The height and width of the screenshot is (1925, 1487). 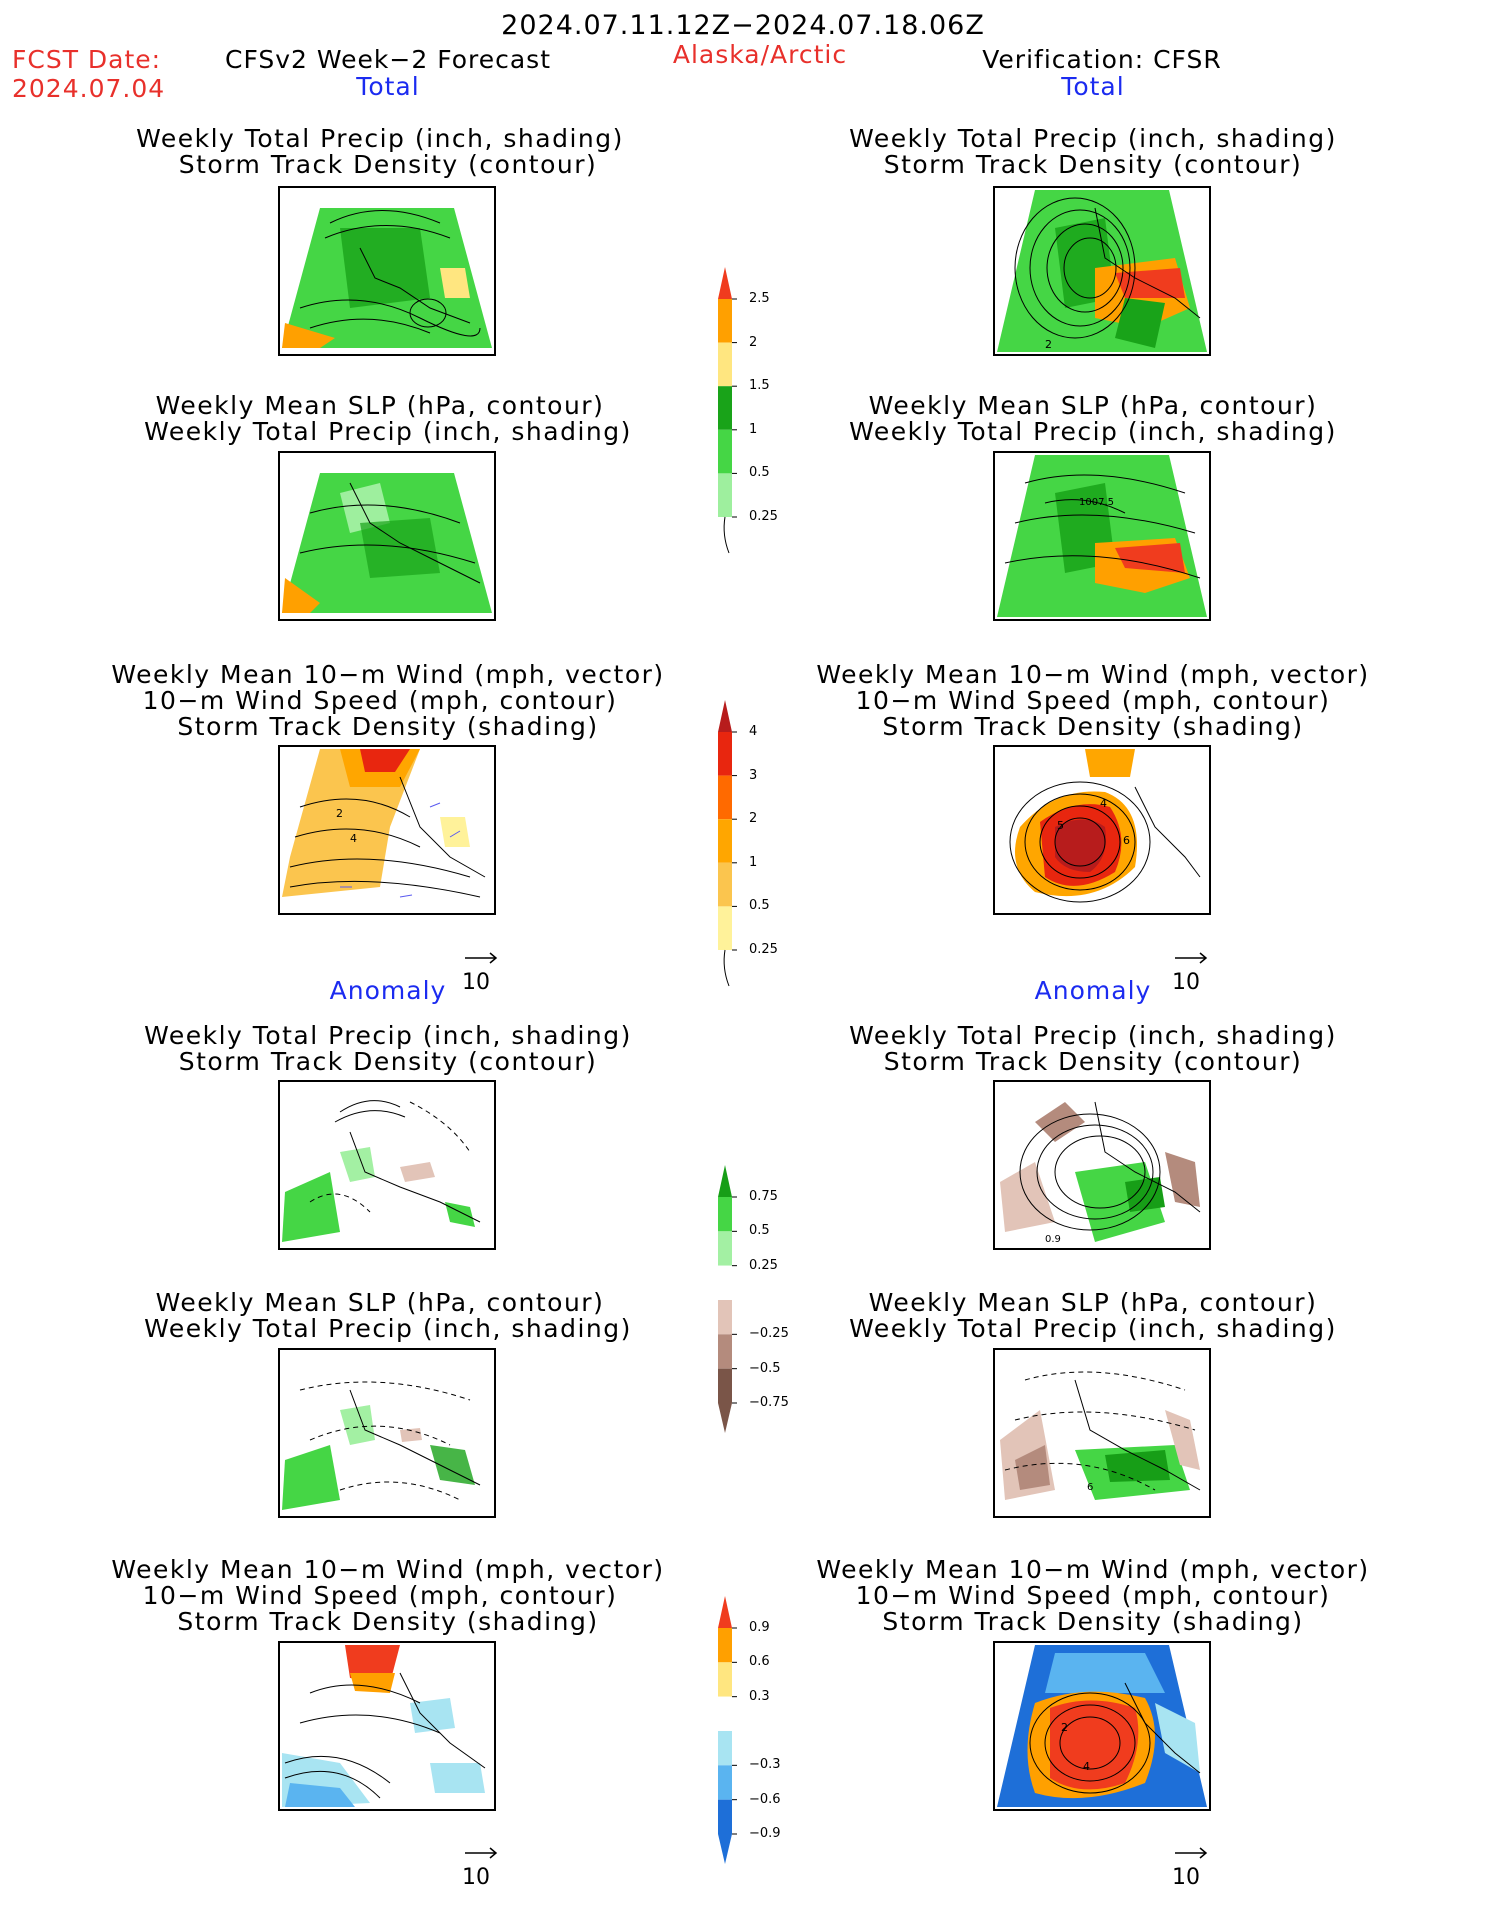 I want to click on forecast-period: 2024.07.11.12Z−2024.07.18.06Z, so click(x=743, y=25).